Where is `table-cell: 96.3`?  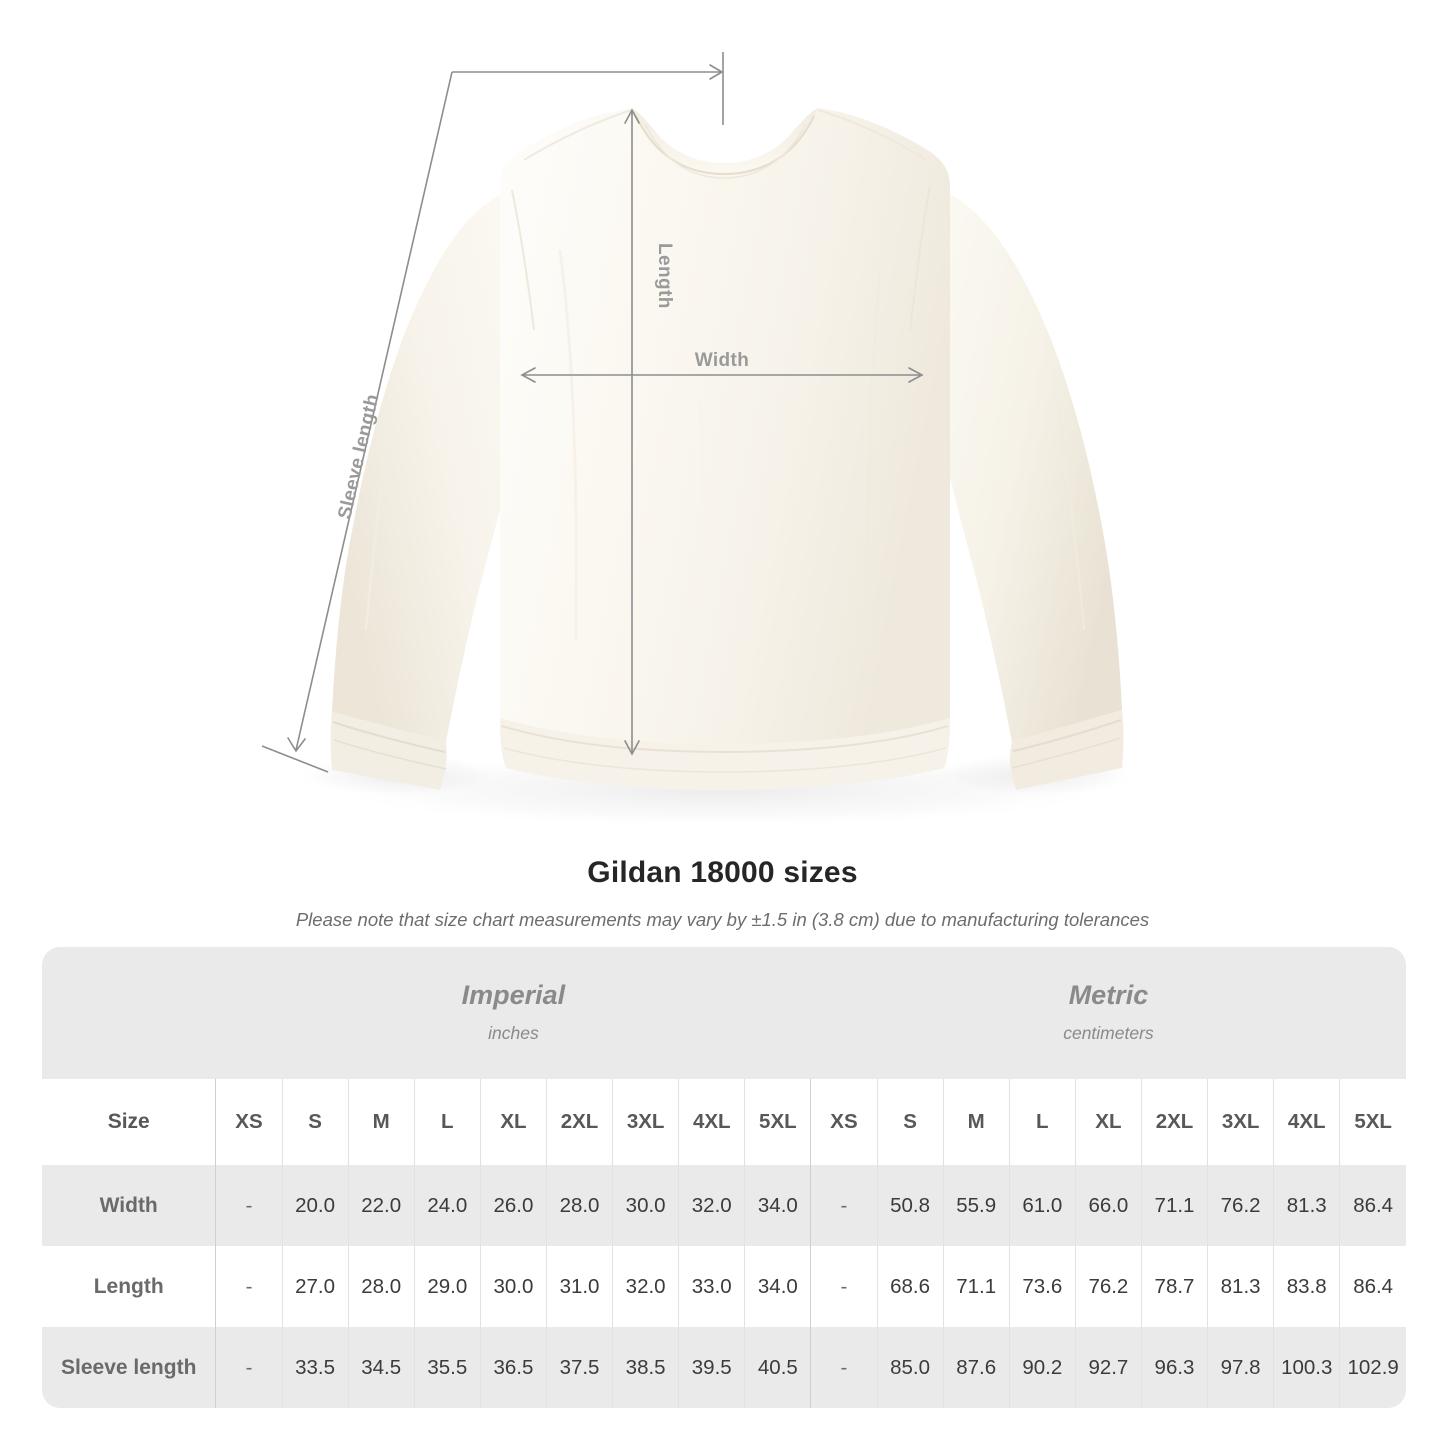
table-cell: 96.3 is located at coordinates (1174, 1367).